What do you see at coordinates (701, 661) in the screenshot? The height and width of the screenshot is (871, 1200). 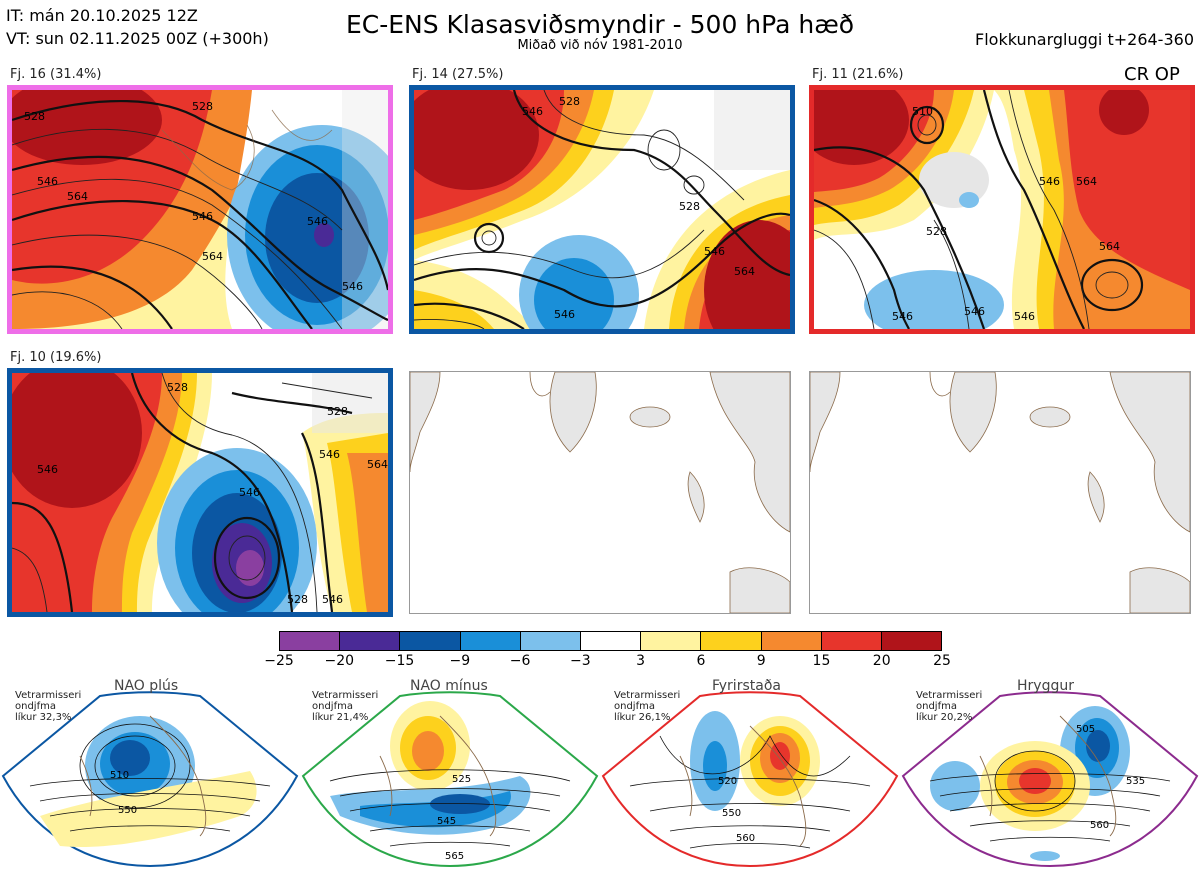 I see `colorbar-tick-label: 6` at bounding box center [701, 661].